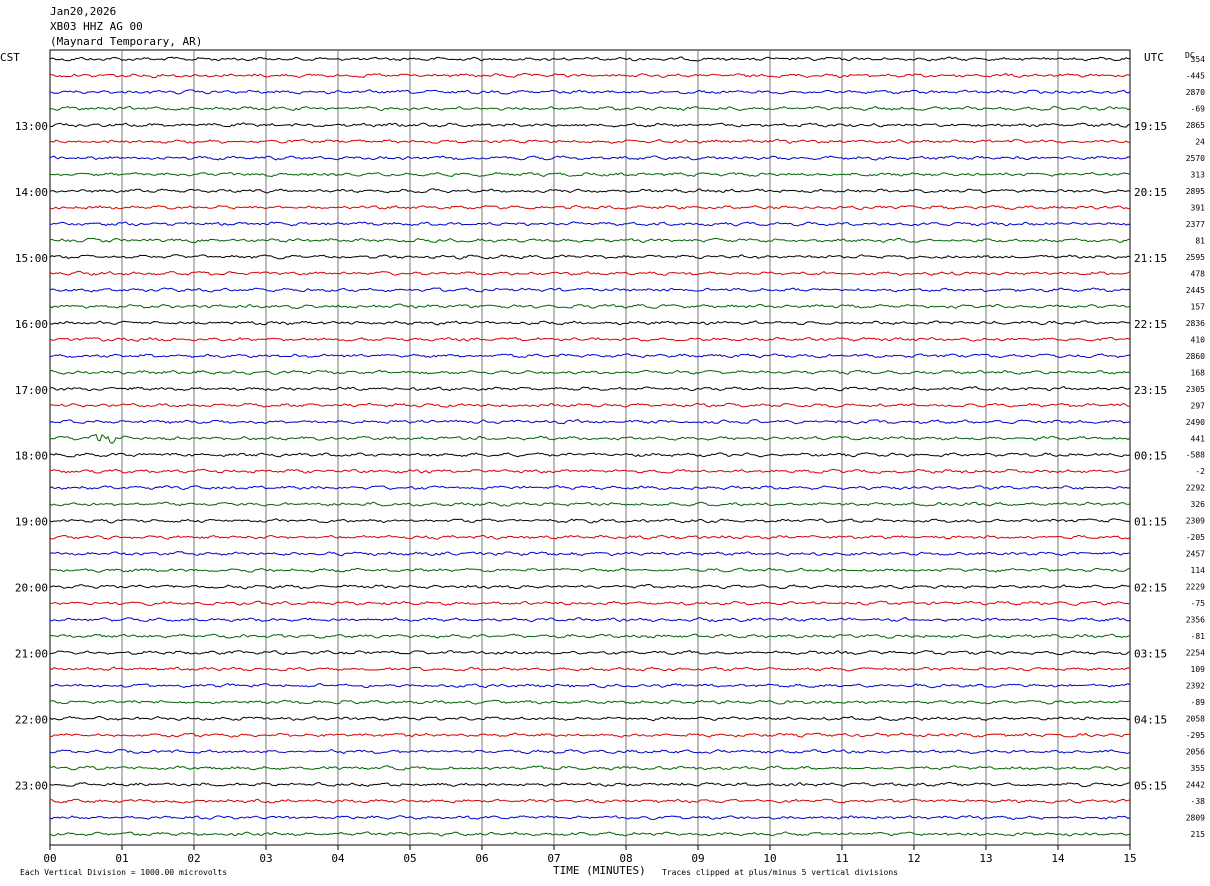 This screenshot has height=886, width=1210. What do you see at coordinates (1195, 158) in the screenshot?
I see `dc-offset-label: 2570` at bounding box center [1195, 158].